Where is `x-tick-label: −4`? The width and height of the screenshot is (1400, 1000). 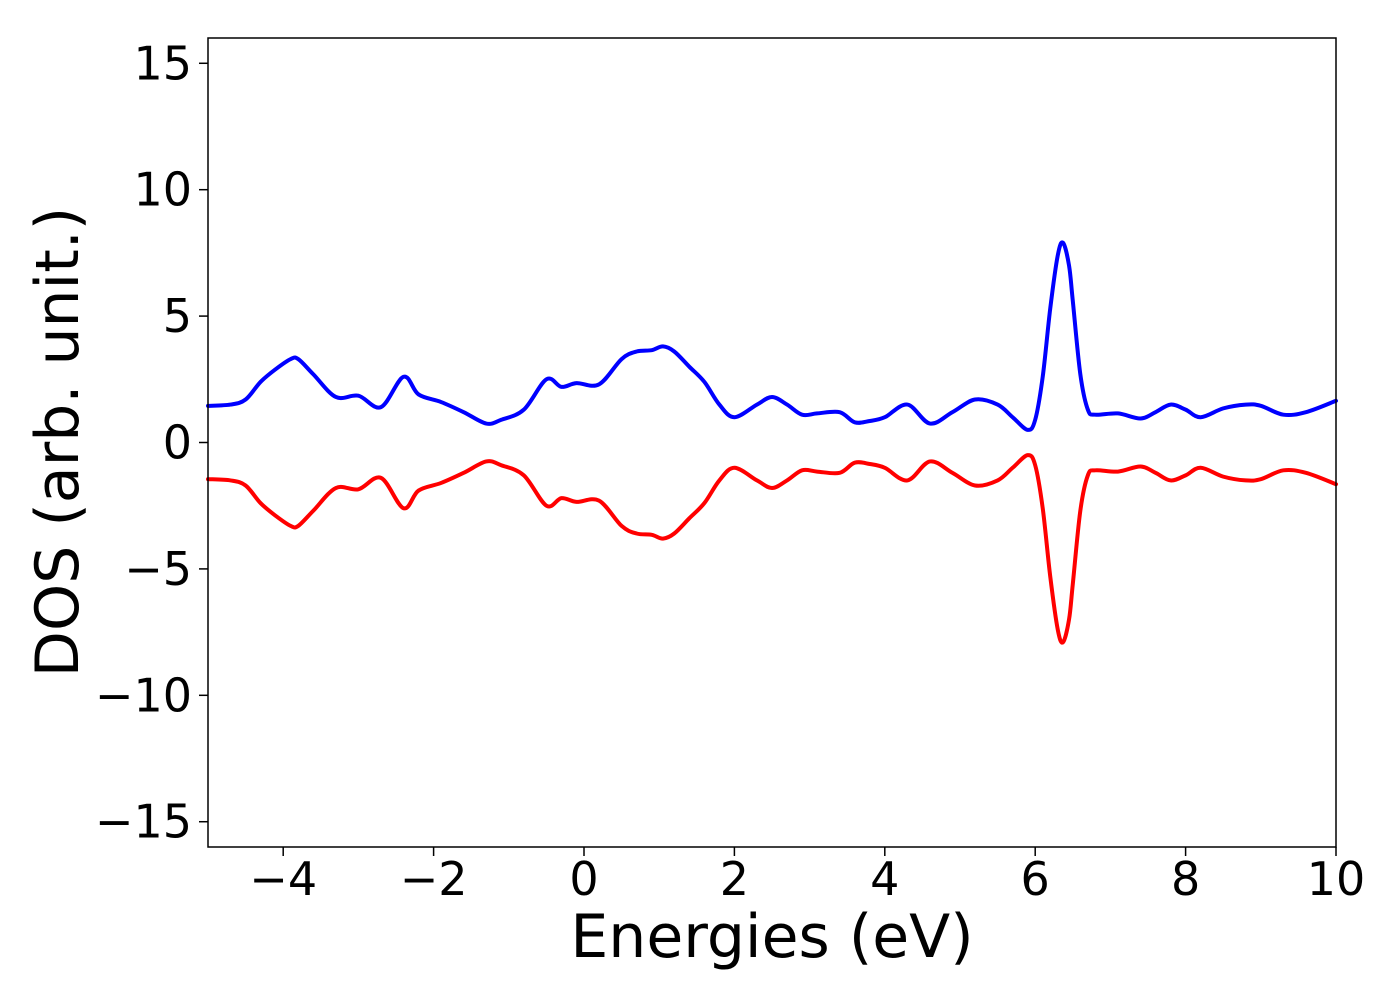 x-tick-label: −4 is located at coordinates (283, 879).